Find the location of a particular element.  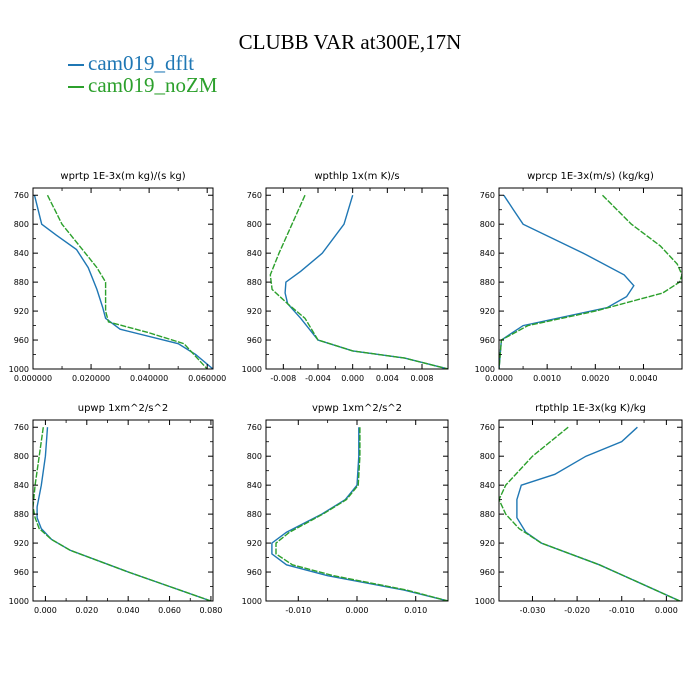

legend-line-nozm is located at coordinates (76, 87).